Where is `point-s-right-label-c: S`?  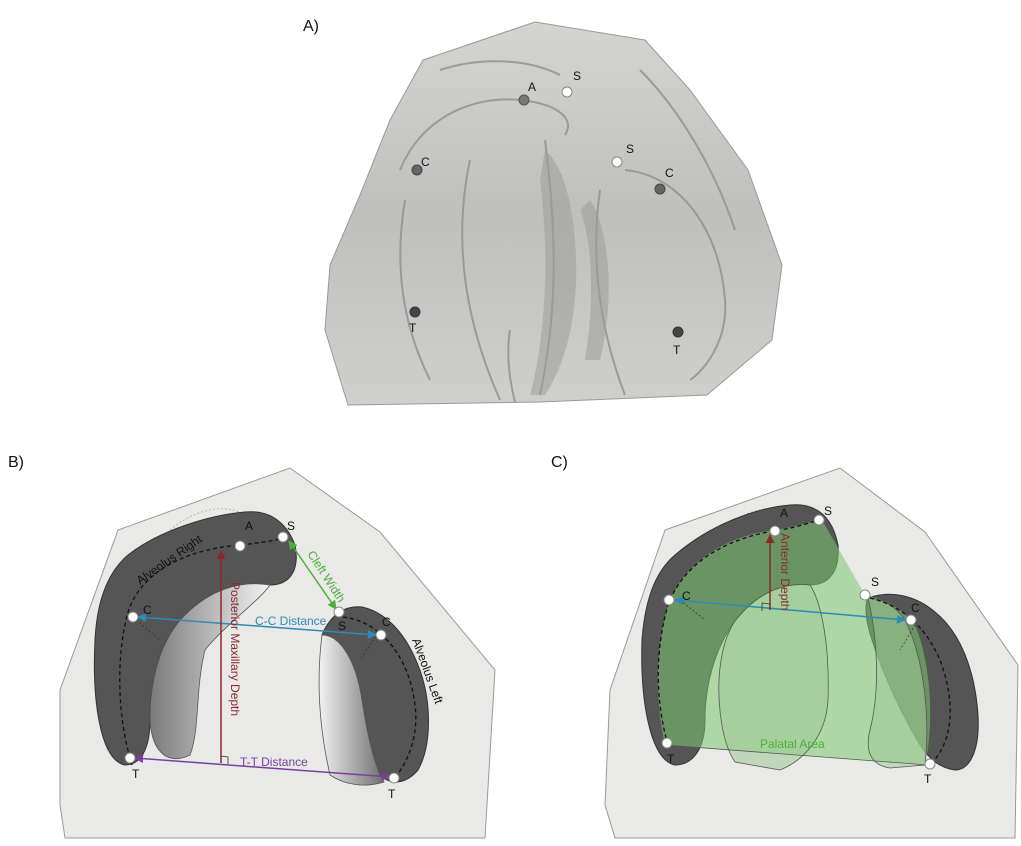
point-s-right-label-c: S is located at coordinates (828, 511).